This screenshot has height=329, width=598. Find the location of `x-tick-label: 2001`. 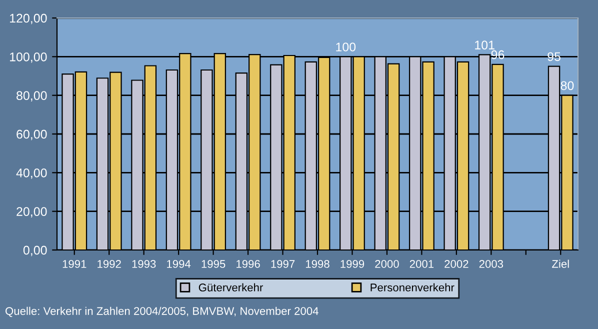

x-tick-label: 2001 is located at coordinates (422, 264).